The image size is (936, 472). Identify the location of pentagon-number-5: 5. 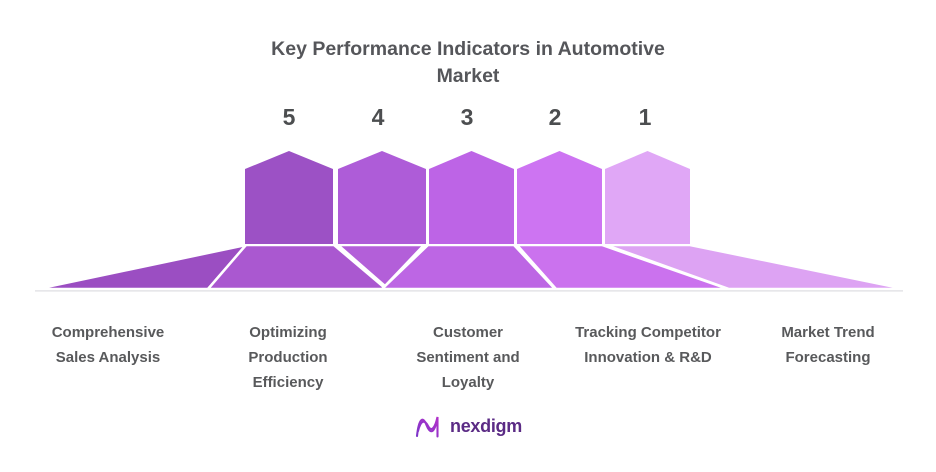
(289, 117).